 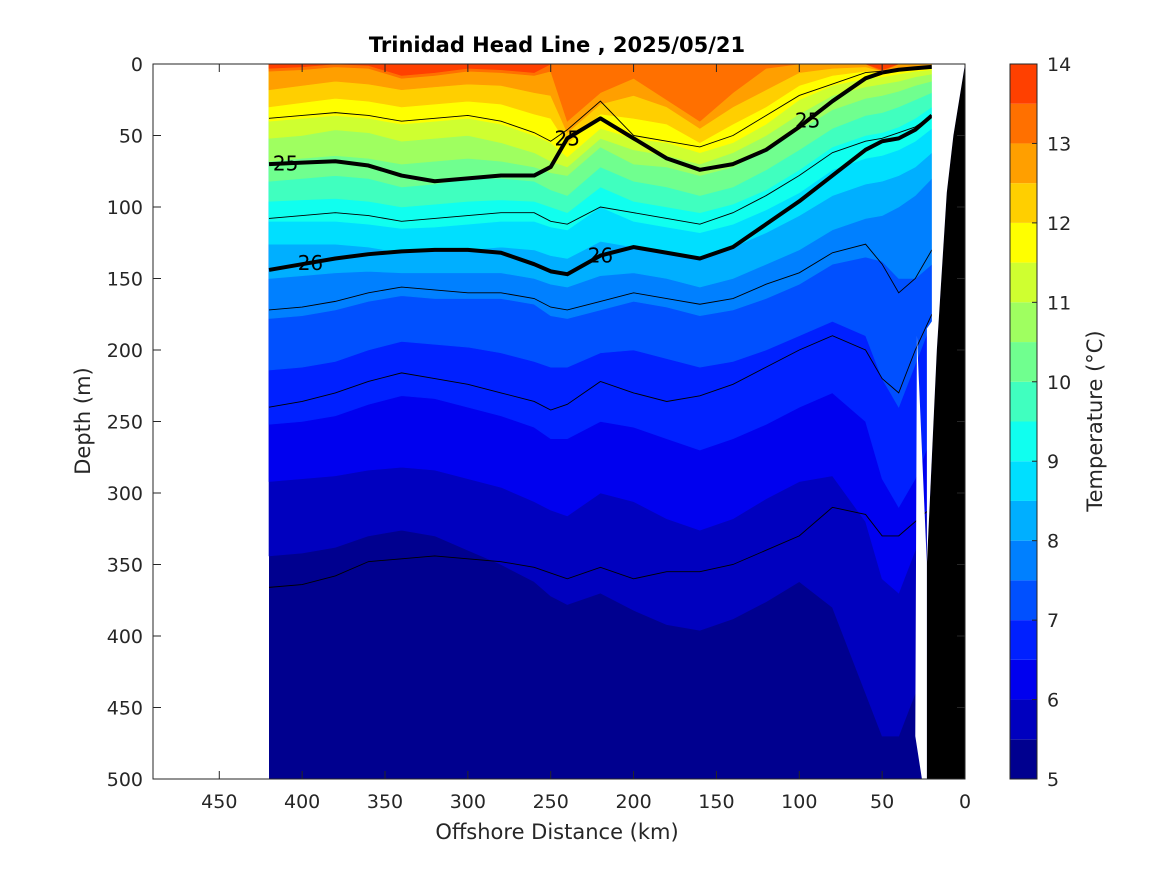 I want to click on x-axis-title: Offshore Distance (km), so click(x=556, y=832).